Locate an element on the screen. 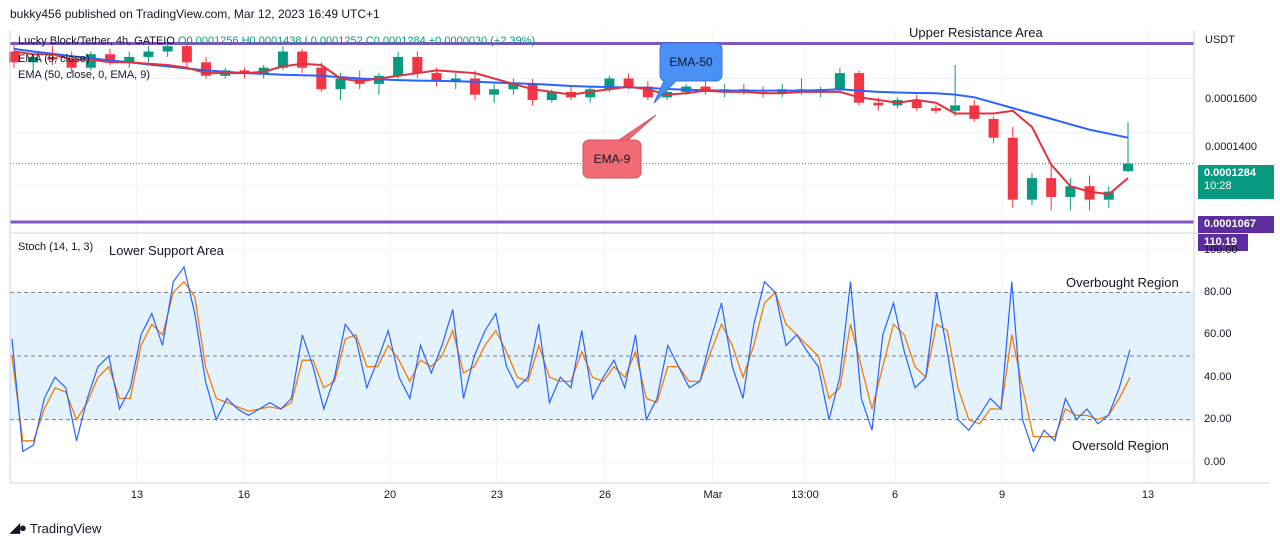 The width and height of the screenshot is (1280, 546). stoch-tick: 40.00 is located at coordinates (1218, 377).